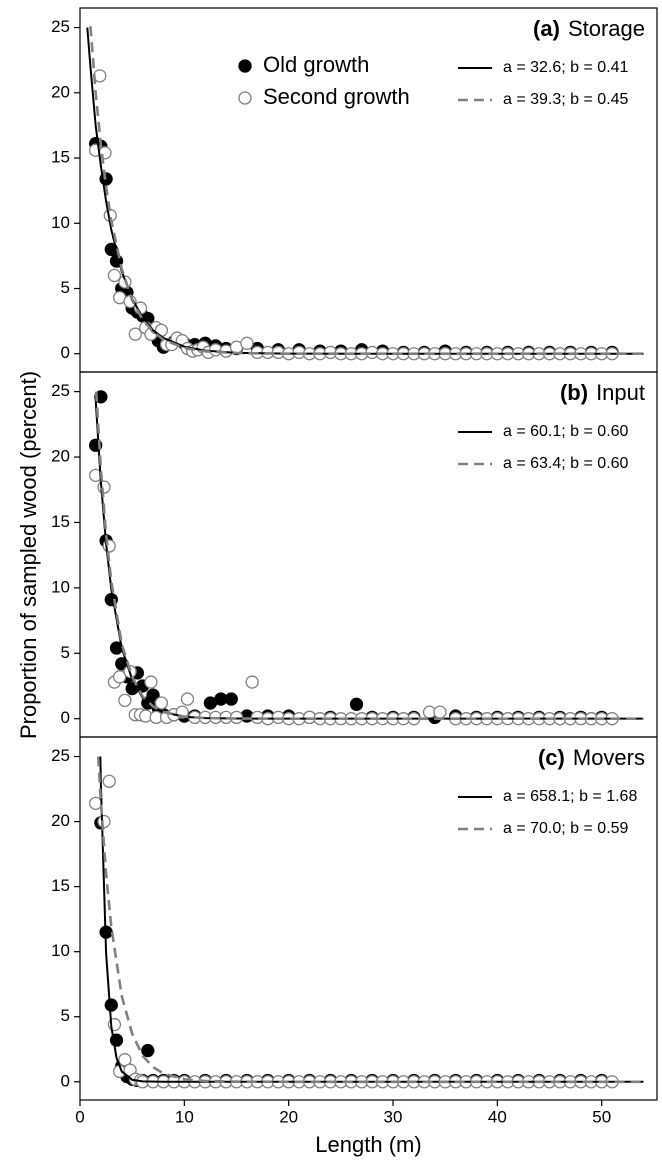 The image size is (662, 1167). Describe the element at coordinates (601, 1116) in the screenshot. I see `x-tick-label: 50` at that location.